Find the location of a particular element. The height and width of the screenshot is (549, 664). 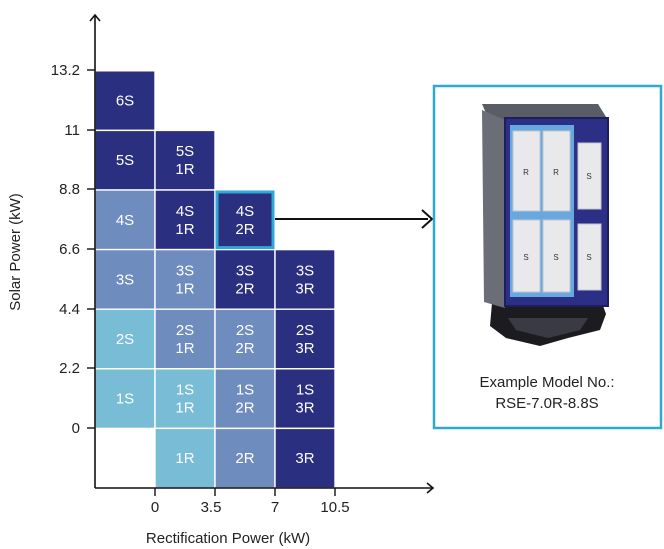

highlighted-cell-outline is located at coordinates (245, 220).